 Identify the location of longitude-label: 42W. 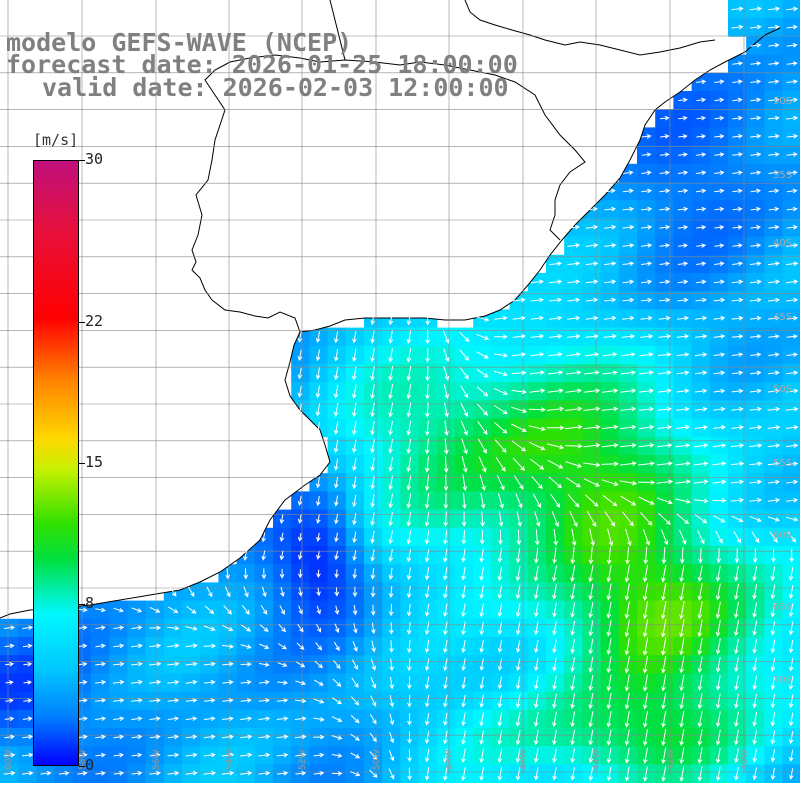
(671, 760).